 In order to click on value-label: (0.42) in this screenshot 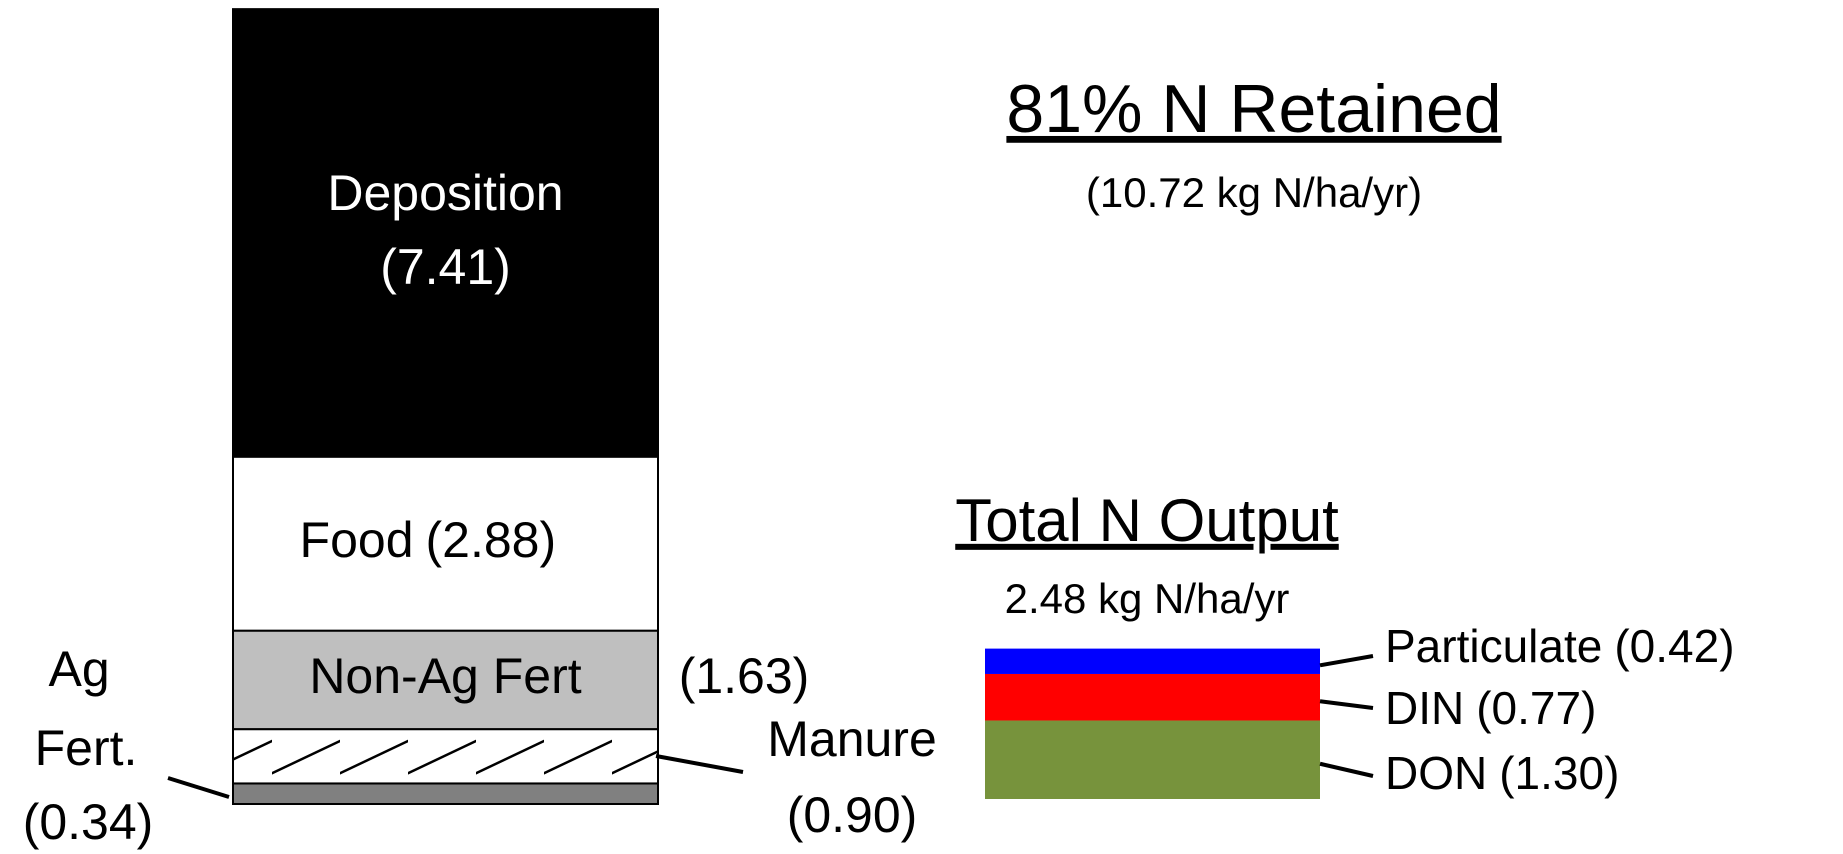, I will do `click(1674, 646)`.